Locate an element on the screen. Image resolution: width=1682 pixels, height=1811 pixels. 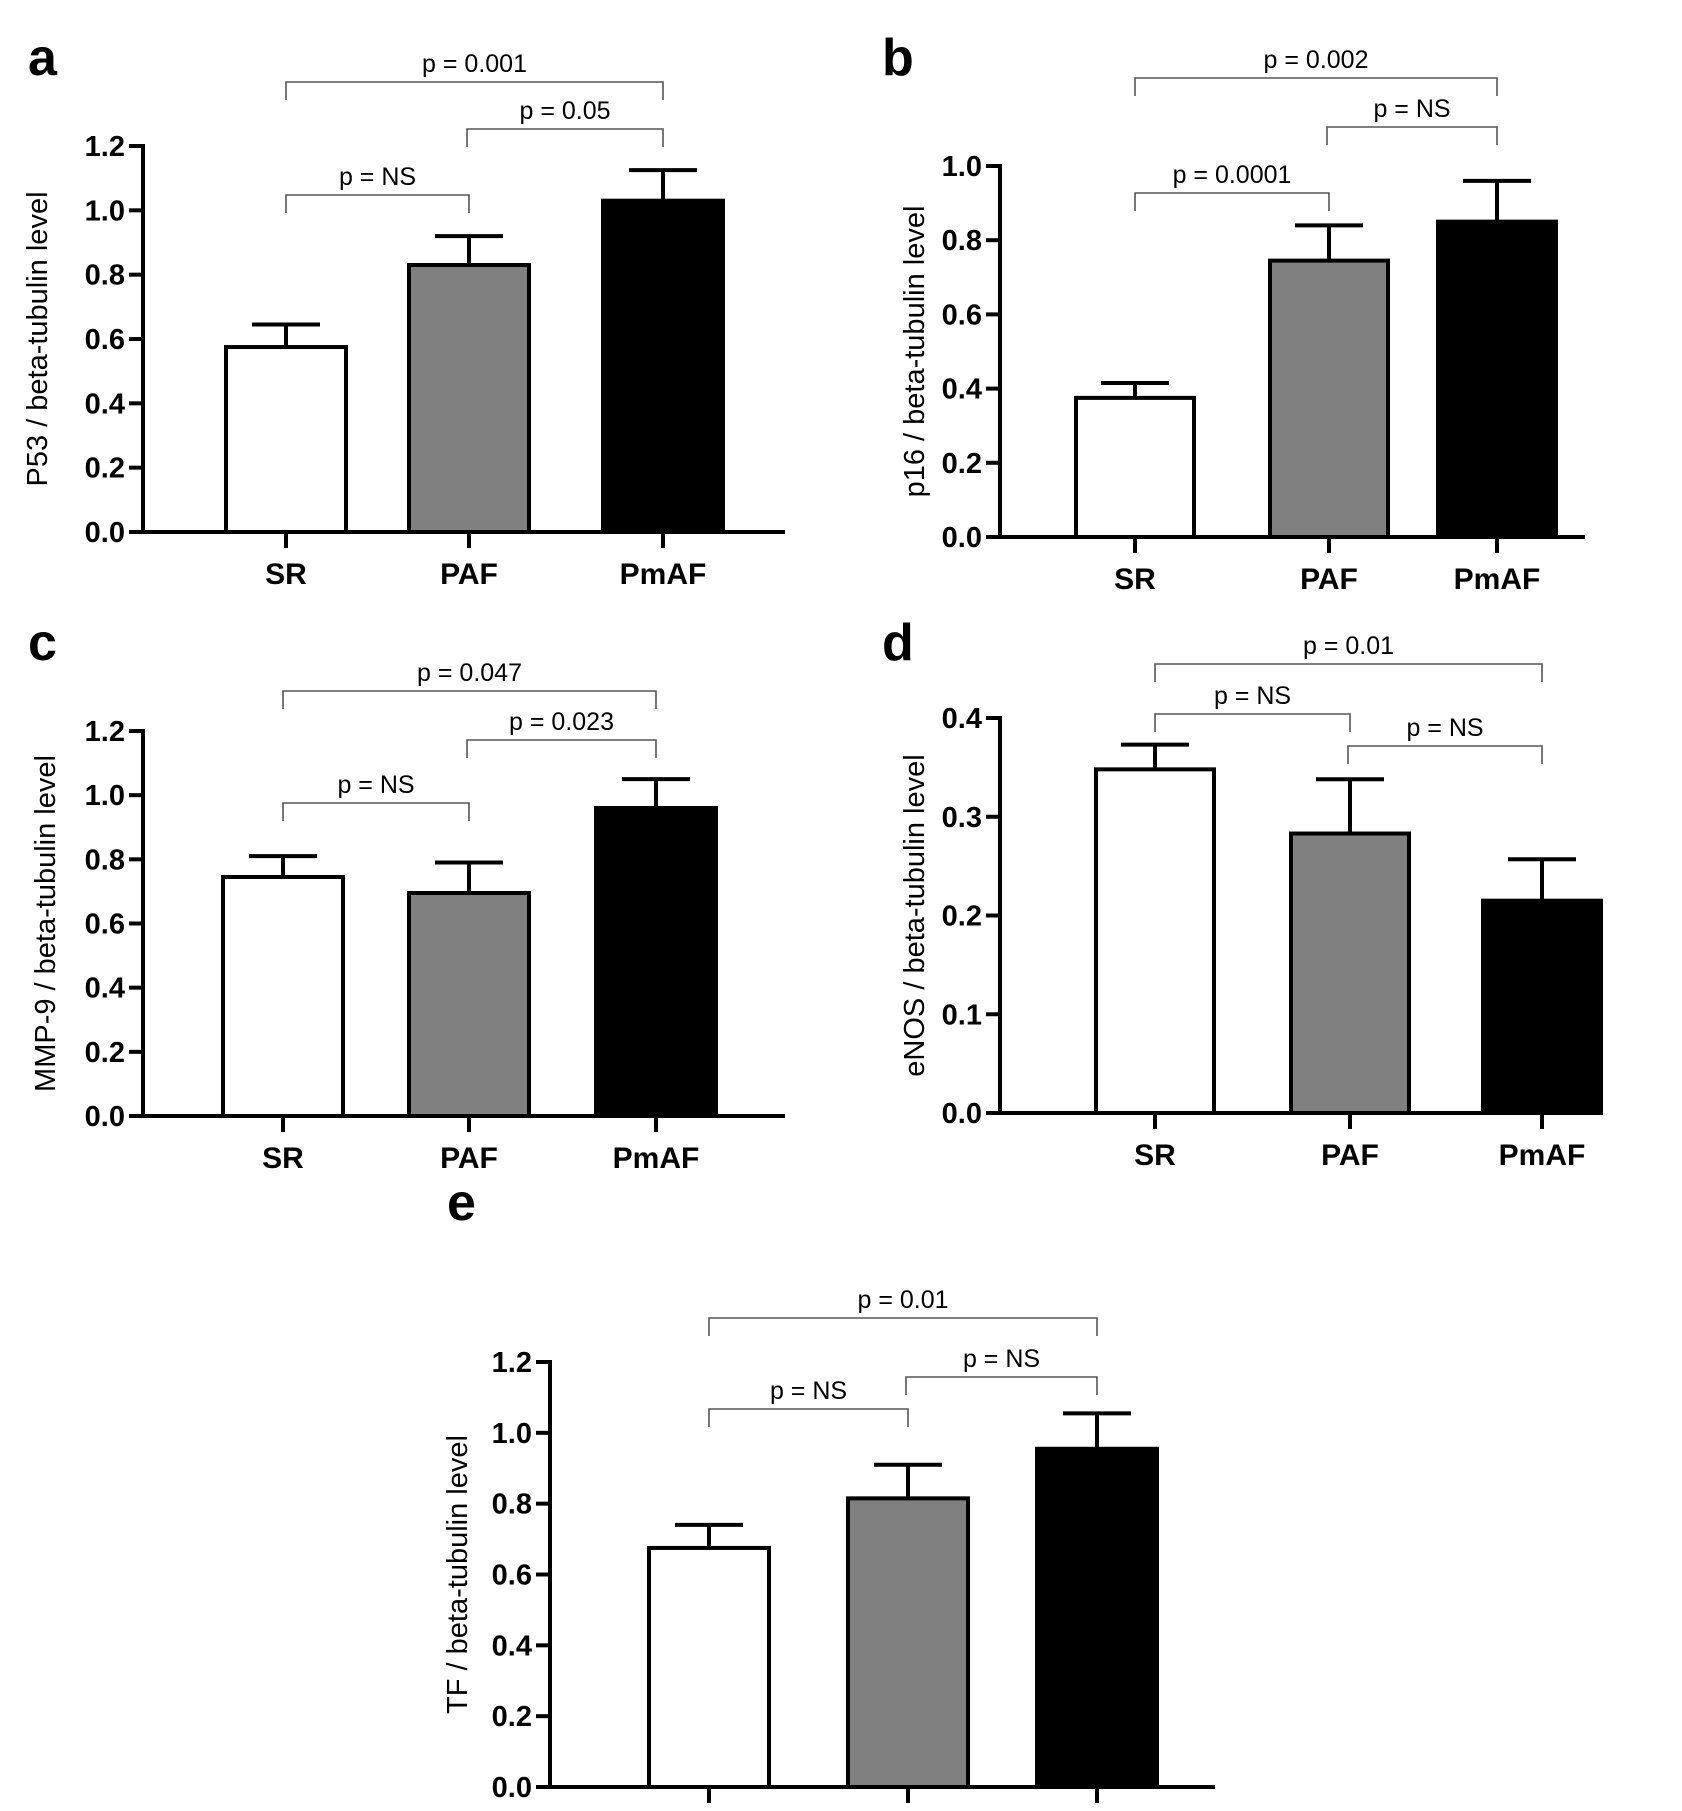
y-axis-title: p16 / beta-tubulin level is located at coordinates (915, 352).